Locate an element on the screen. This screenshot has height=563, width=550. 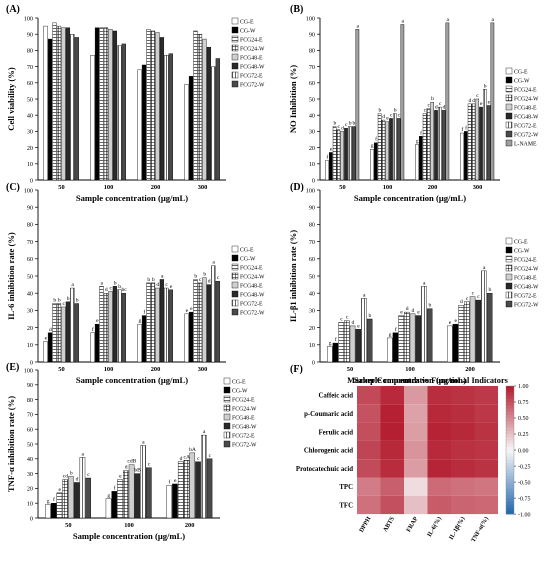
legend-label: CG-E is located at coordinates (521, 243).